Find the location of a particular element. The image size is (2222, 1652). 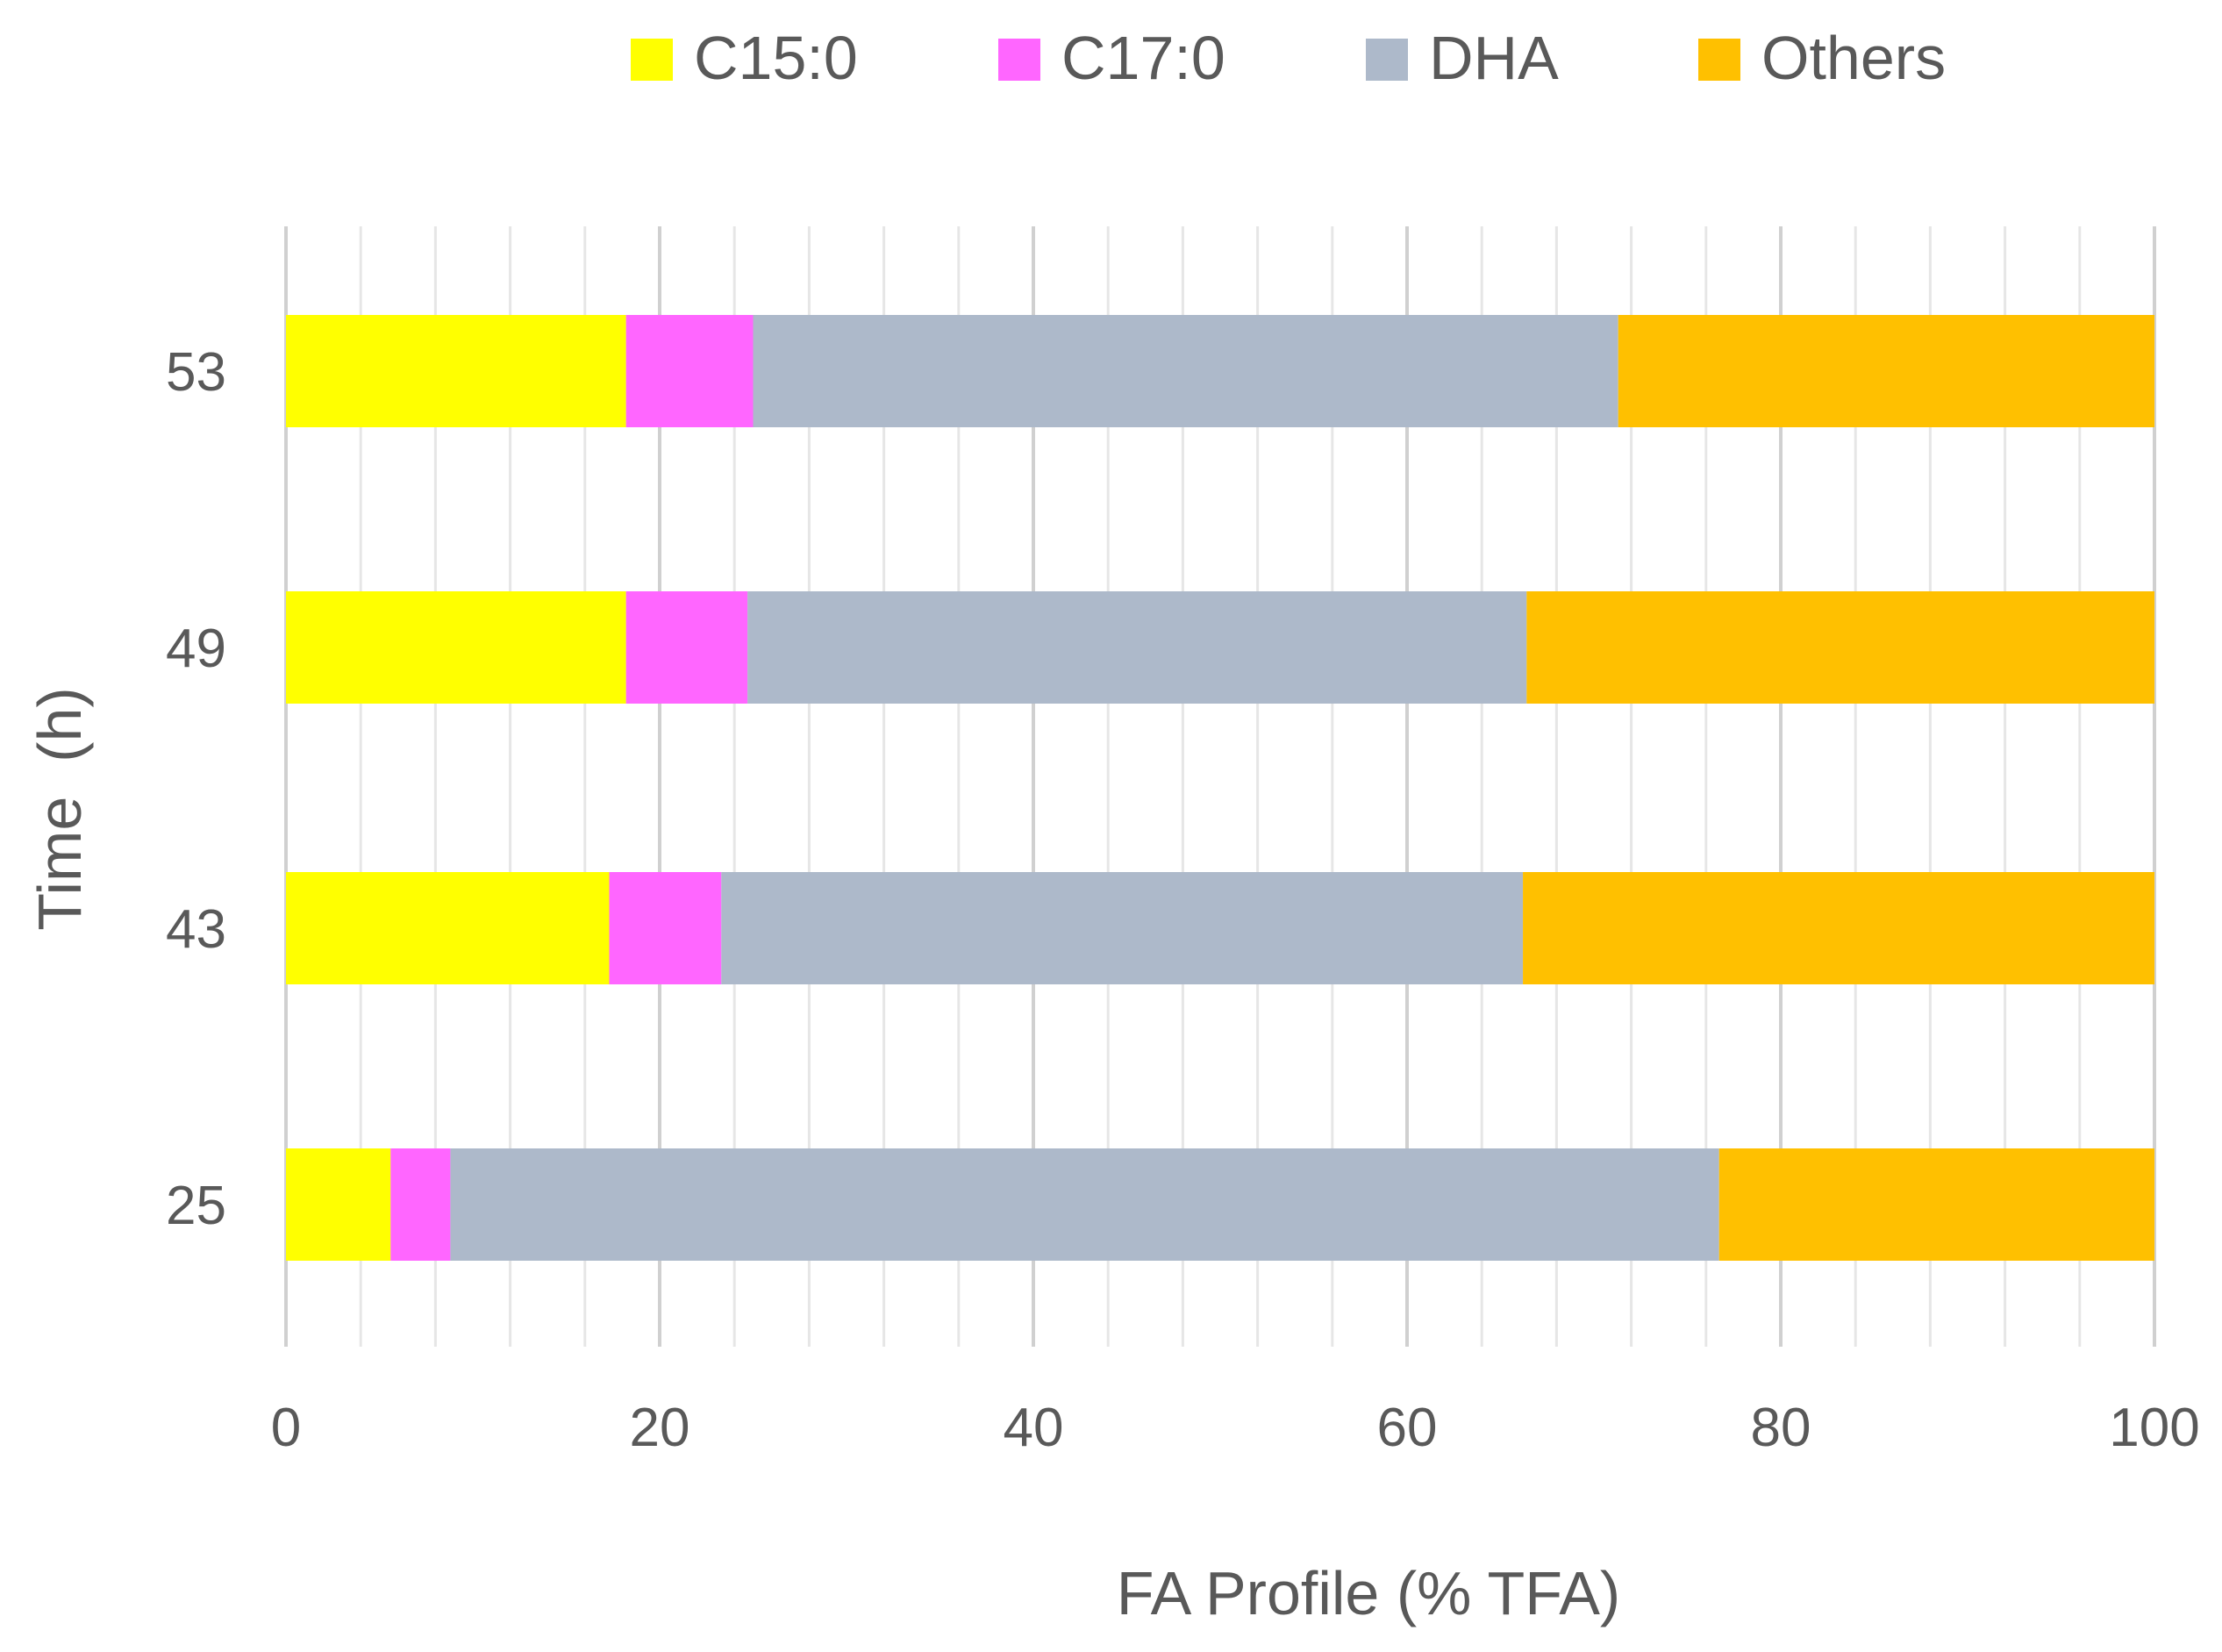

legend: C15:0 C17:0 DHA Others is located at coordinates (1288, 58).